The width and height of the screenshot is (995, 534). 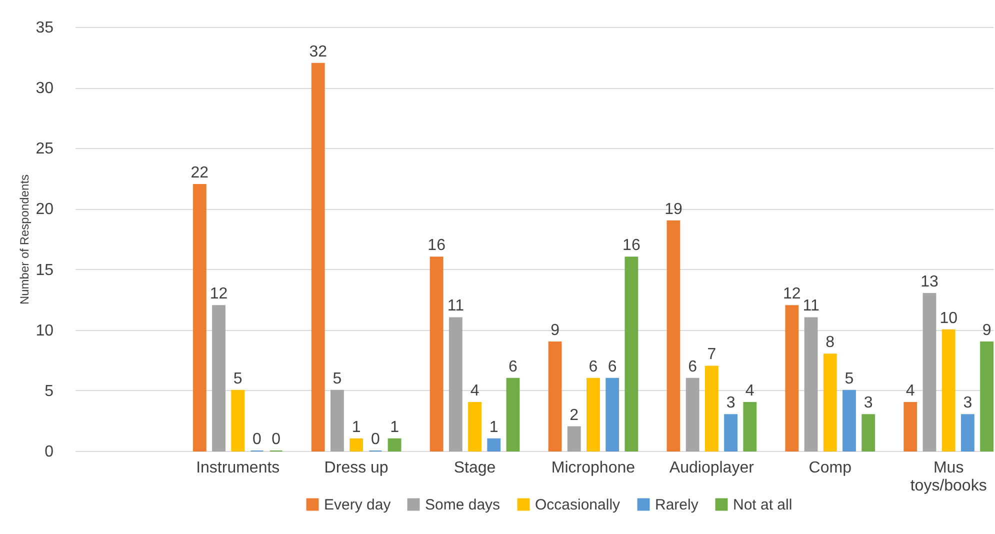 I want to click on legend-label: Rarely, so click(x=677, y=505).